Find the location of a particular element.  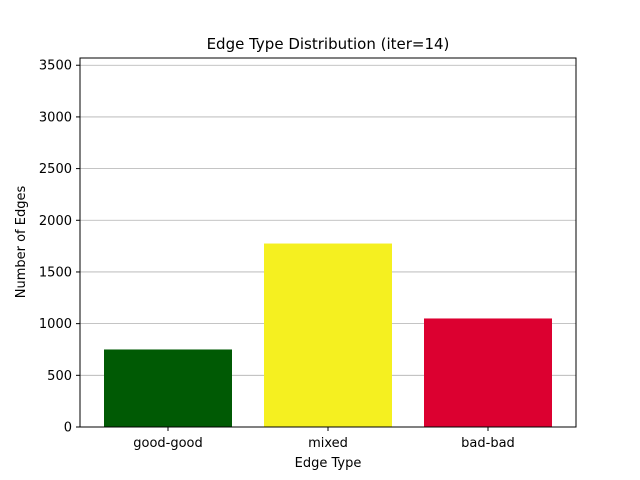

y-tick-label: 3000 is located at coordinates (55, 117).